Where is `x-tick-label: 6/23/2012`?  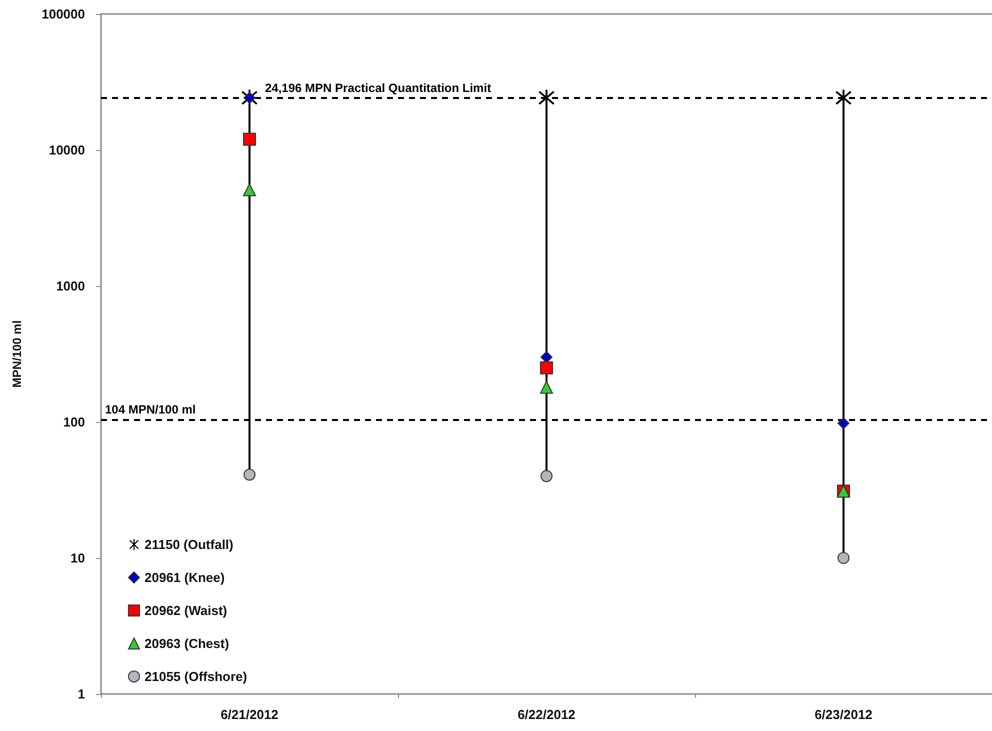
x-tick-label: 6/23/2012 is located at coordinates (843, 714).